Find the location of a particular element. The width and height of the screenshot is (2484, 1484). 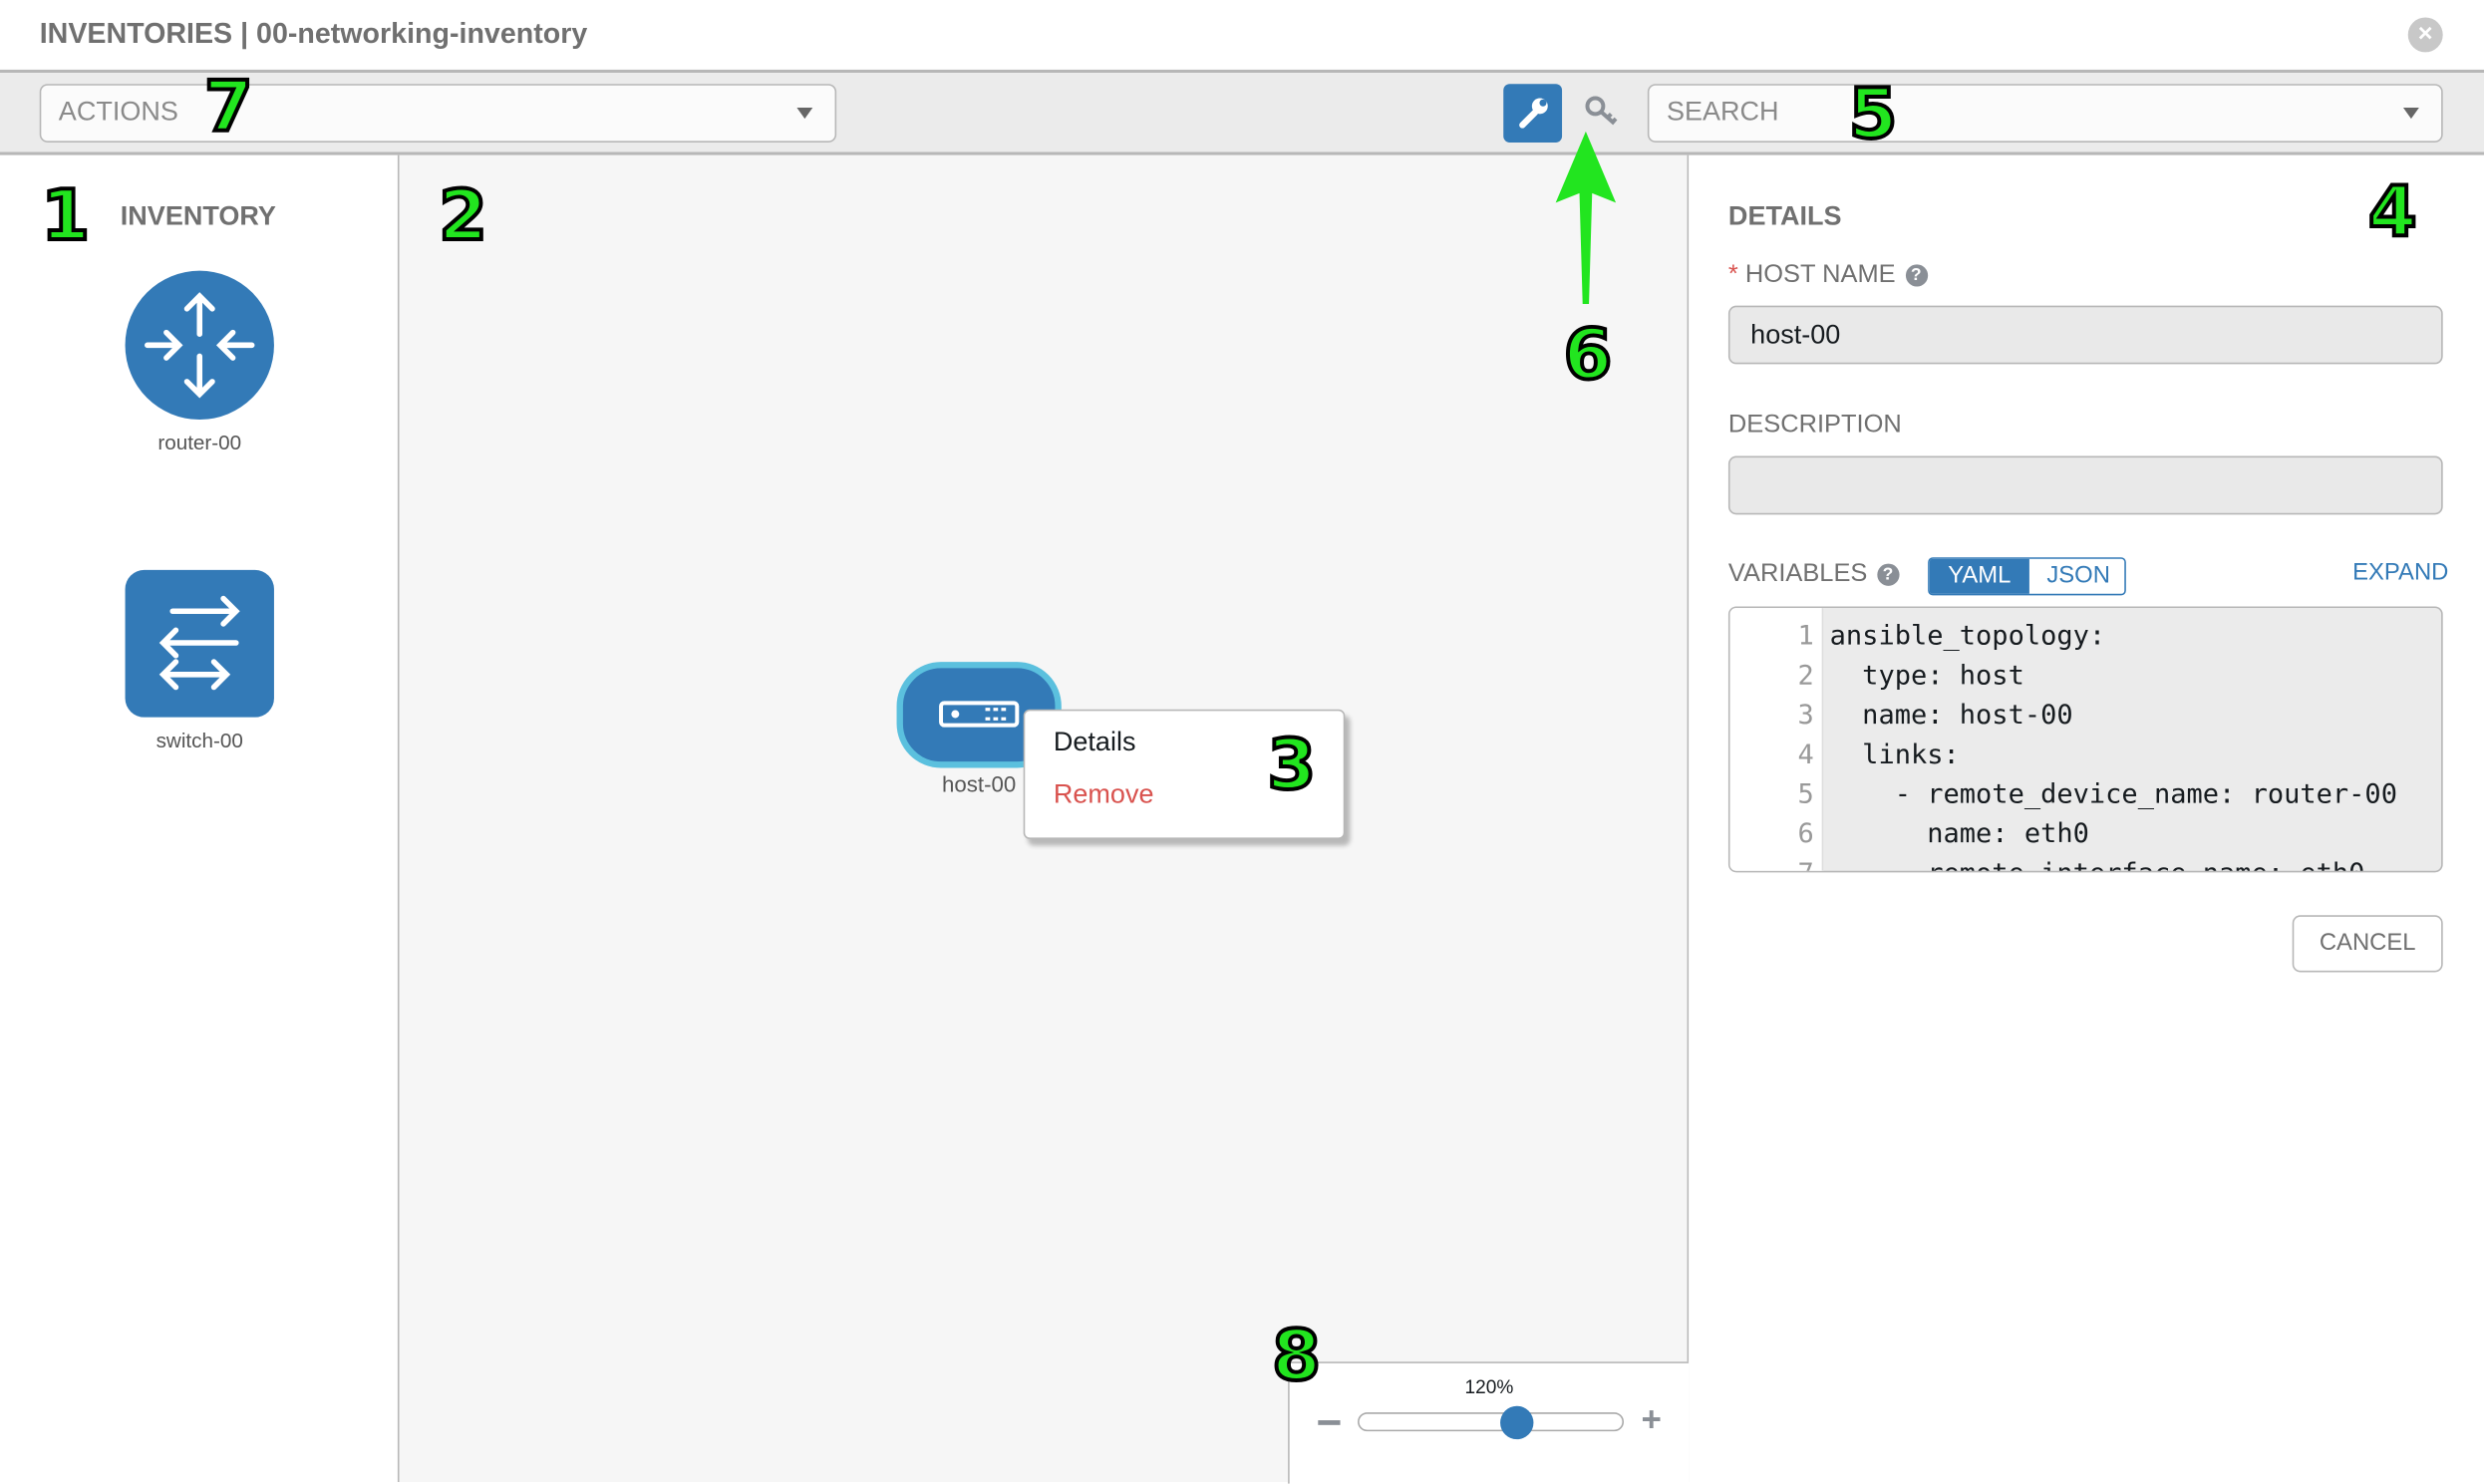

actions-placeholder: ACTIONS is located at coordinates (118, 112).